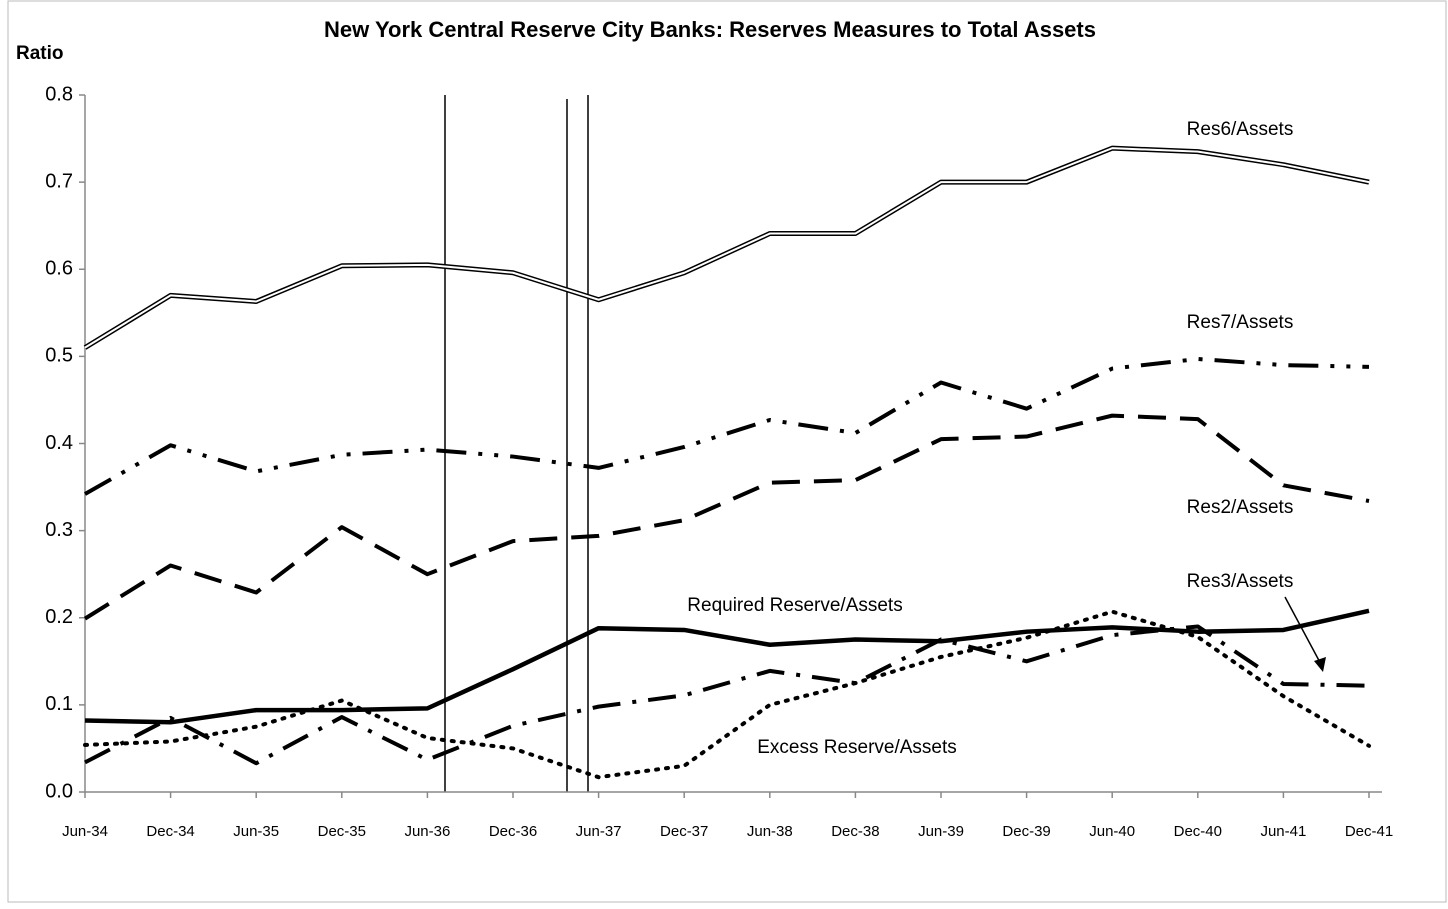 Image resolution: width=1448 pixels, height=909 pixels. Describe the element at coordinates (1198, 831) in the screenshot. I see `x-tick-label: Dec-40` at that location.